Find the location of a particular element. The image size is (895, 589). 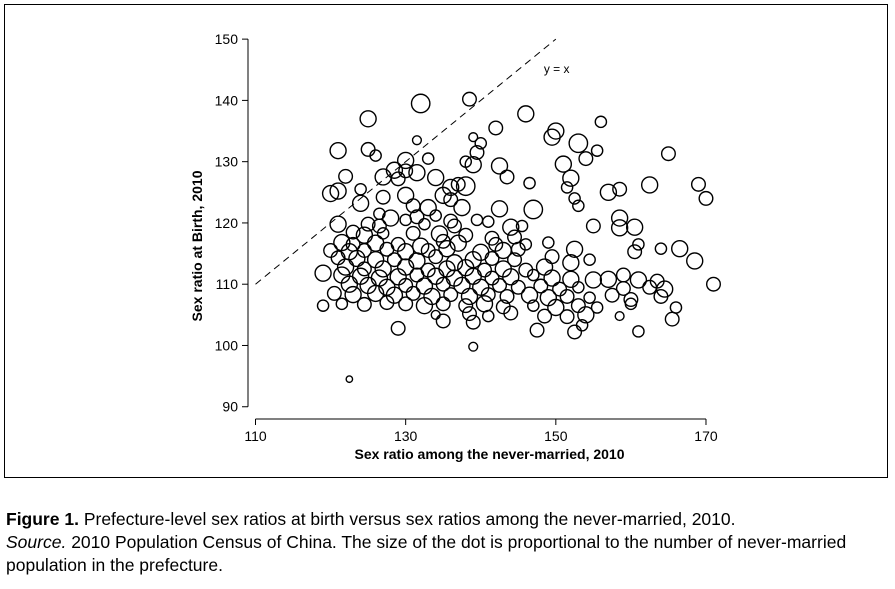

y-tick-label: 150 is located at coordinates (227, 39).